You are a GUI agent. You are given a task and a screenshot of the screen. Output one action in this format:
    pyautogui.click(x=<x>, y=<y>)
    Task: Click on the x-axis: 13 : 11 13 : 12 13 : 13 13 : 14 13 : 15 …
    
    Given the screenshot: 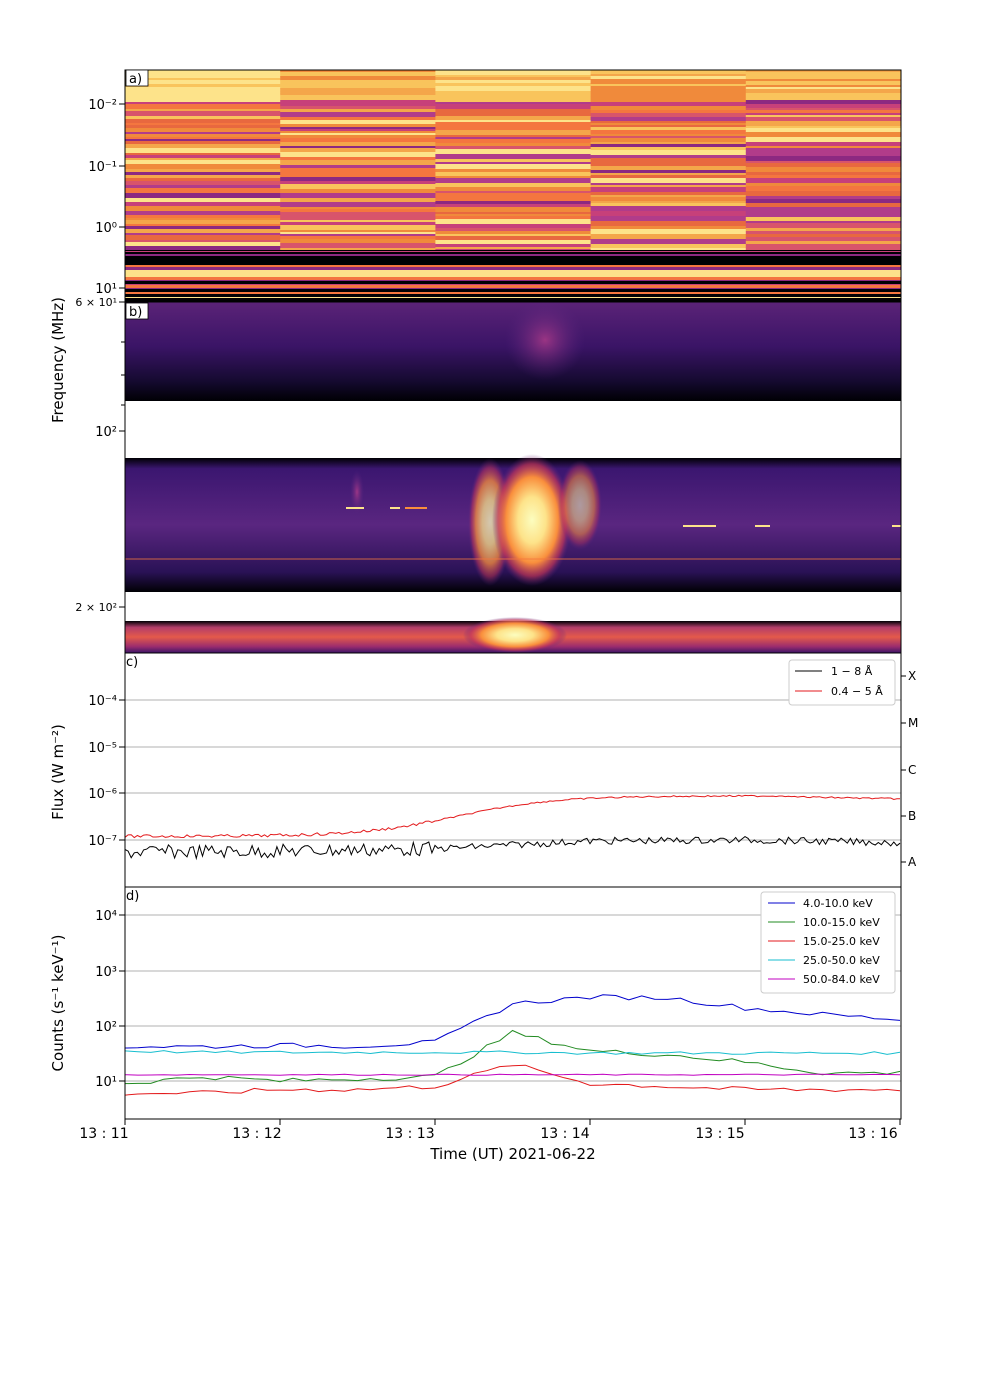 What is the action you would take?
    pyautogui.click(x=490, y=1141)
    